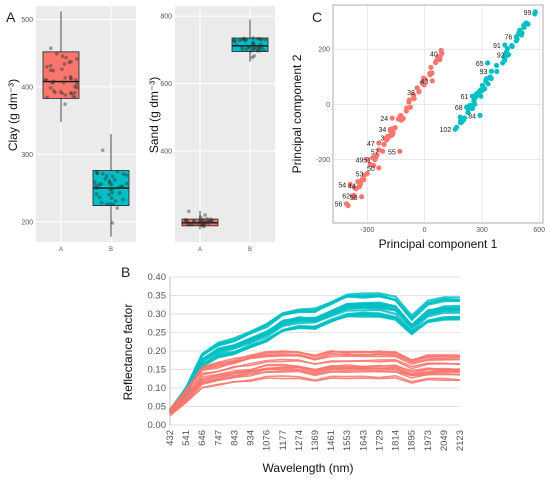  What do you see at coordinates (384, 119) in the screenshot?
I see `pca-point-label: 24` at bounding box center [384, 119].